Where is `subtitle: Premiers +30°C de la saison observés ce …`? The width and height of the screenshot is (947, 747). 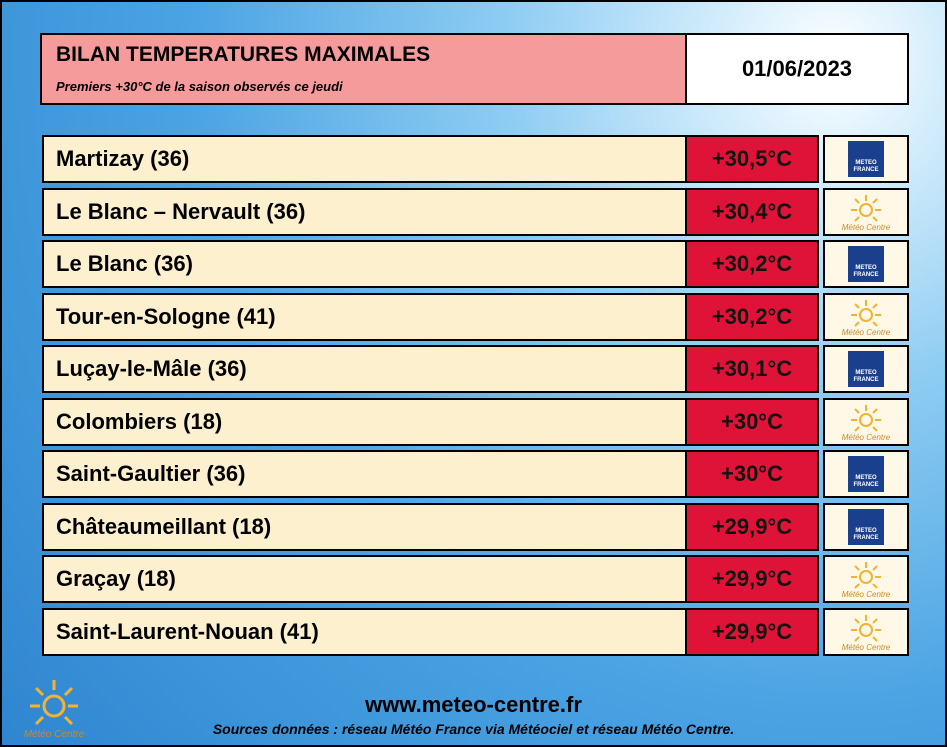
subtitle: Premiers +30°C de la saison observés ce … is located at coordinates (199, 86).